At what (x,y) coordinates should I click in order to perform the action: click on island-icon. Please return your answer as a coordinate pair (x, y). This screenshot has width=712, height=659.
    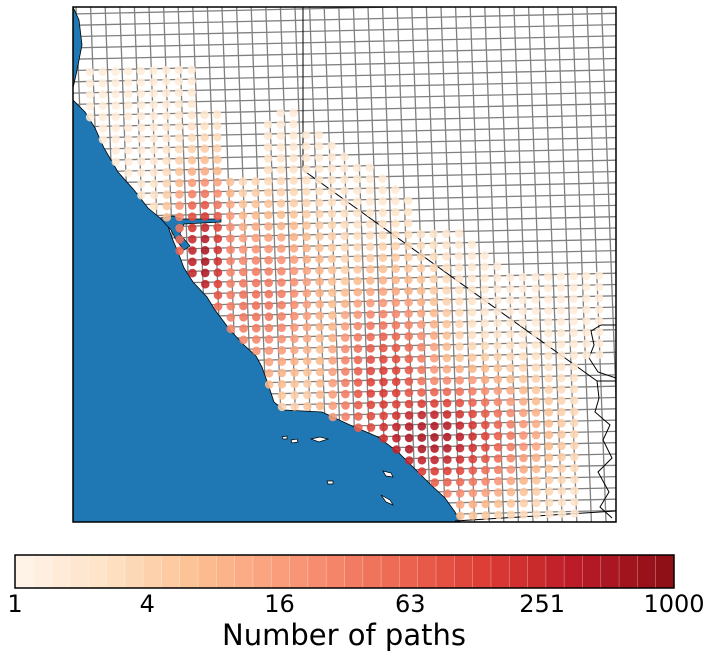
    Looking at the image, I should click on (319, 439).